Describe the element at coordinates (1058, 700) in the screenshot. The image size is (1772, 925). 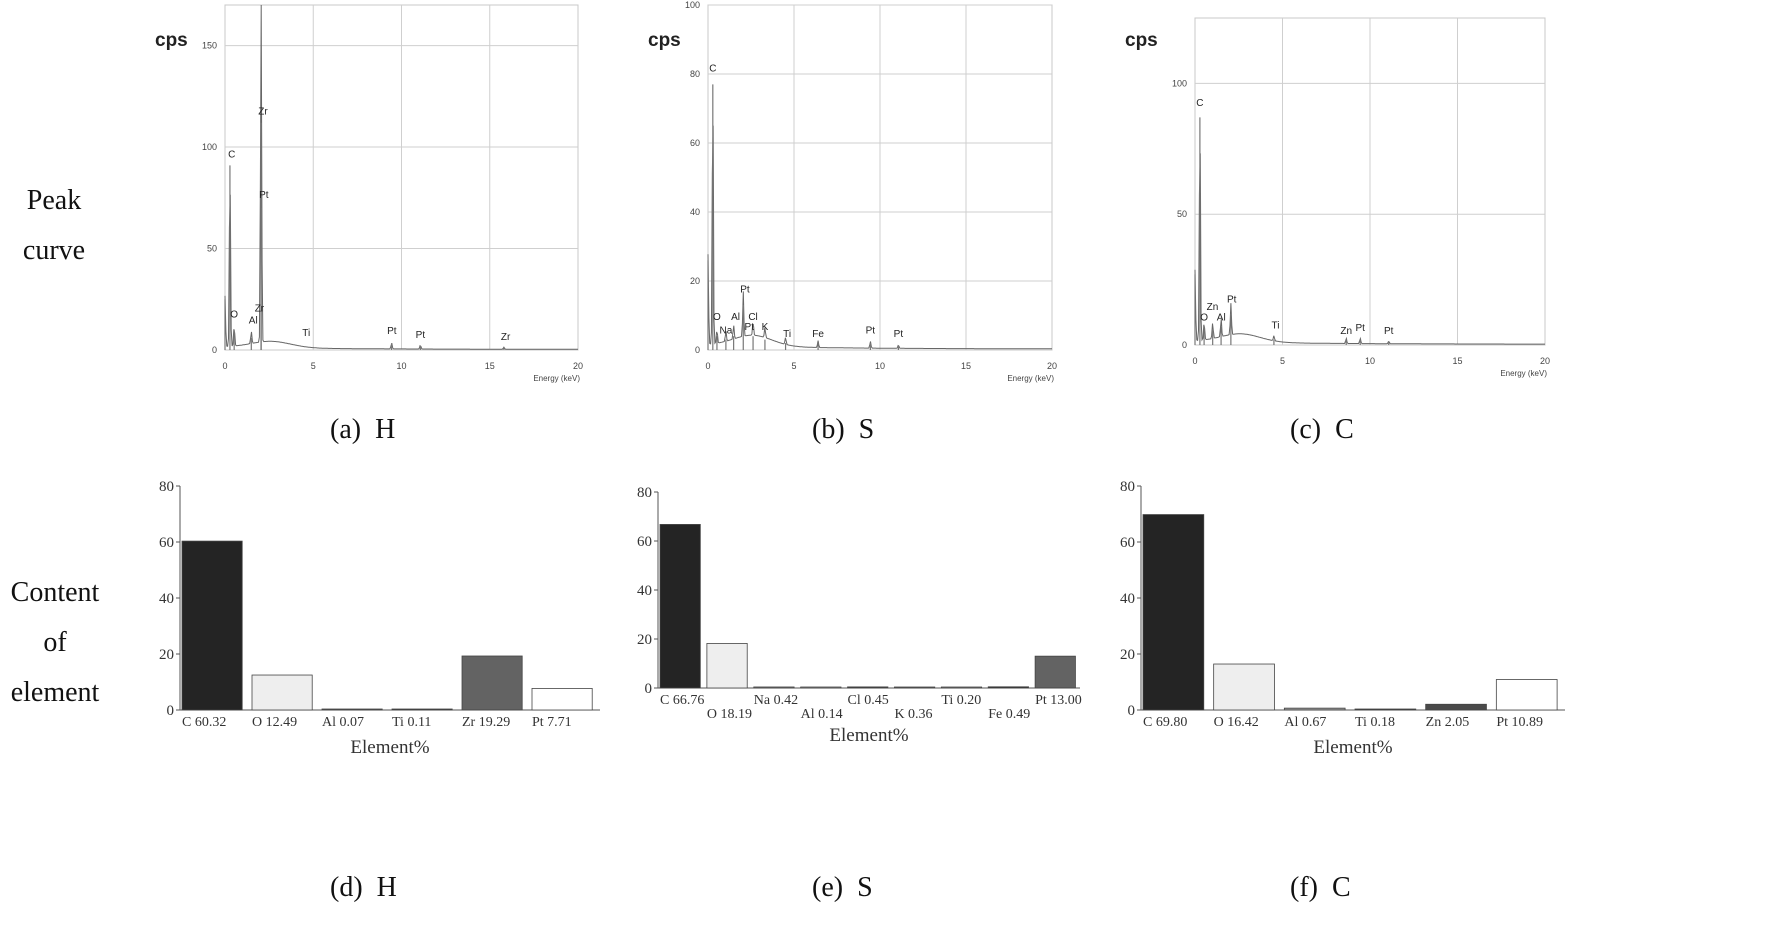
I see `bar-category-label: Pt 13.00` at that location.